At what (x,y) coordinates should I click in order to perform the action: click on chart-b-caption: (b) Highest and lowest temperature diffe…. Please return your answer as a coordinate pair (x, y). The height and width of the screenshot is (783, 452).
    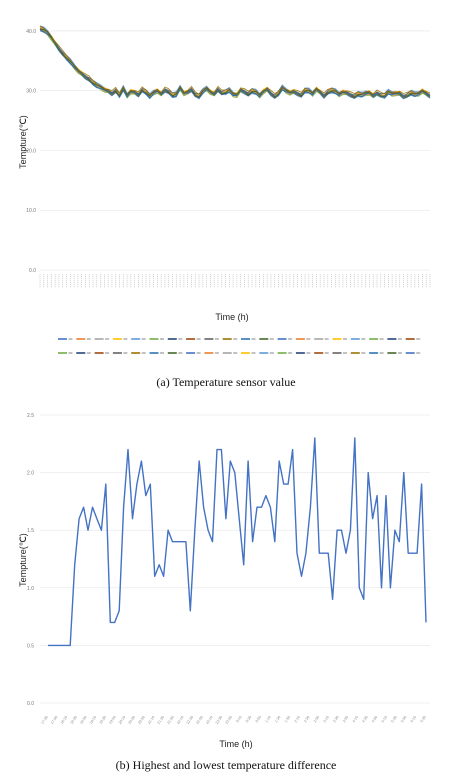
    Looking at the image, I should click on (226, 765).